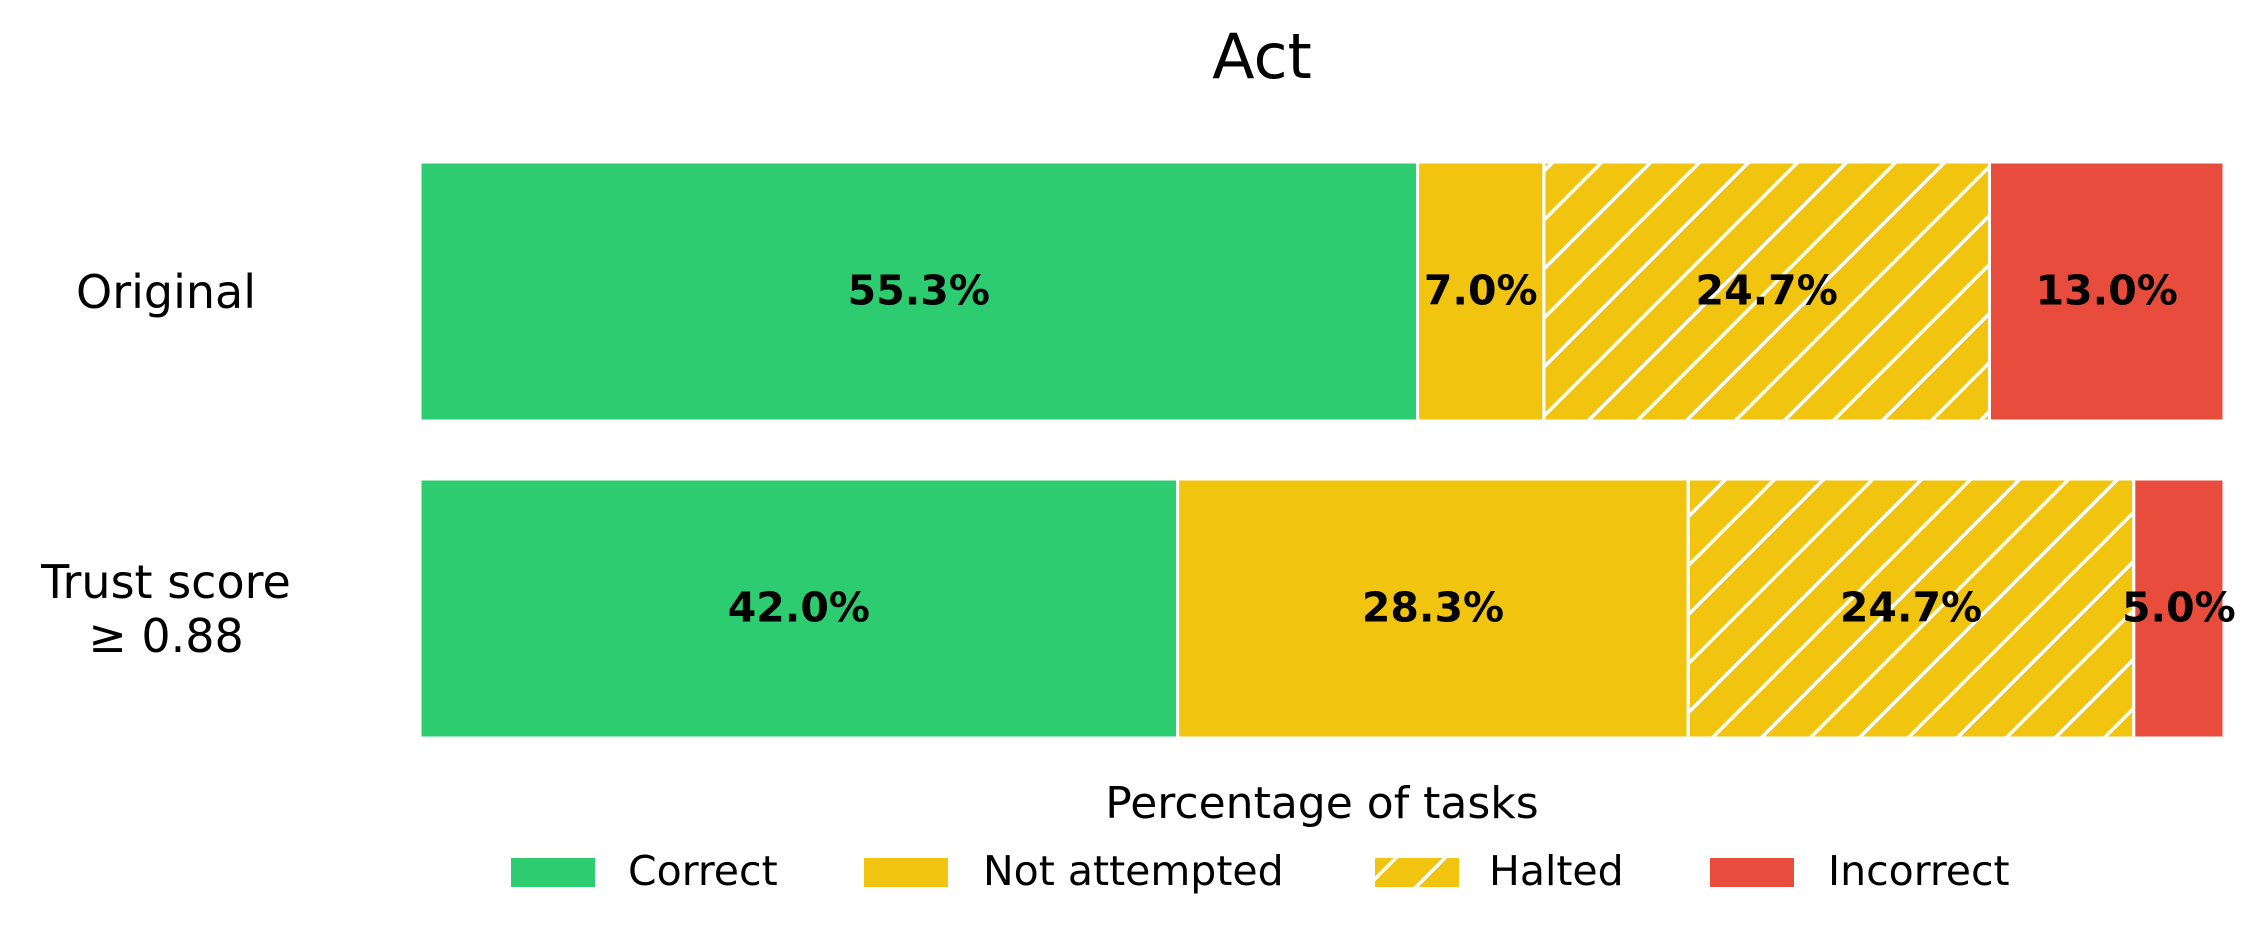  I want to click on legend-label: Correct, so click(703, 871).